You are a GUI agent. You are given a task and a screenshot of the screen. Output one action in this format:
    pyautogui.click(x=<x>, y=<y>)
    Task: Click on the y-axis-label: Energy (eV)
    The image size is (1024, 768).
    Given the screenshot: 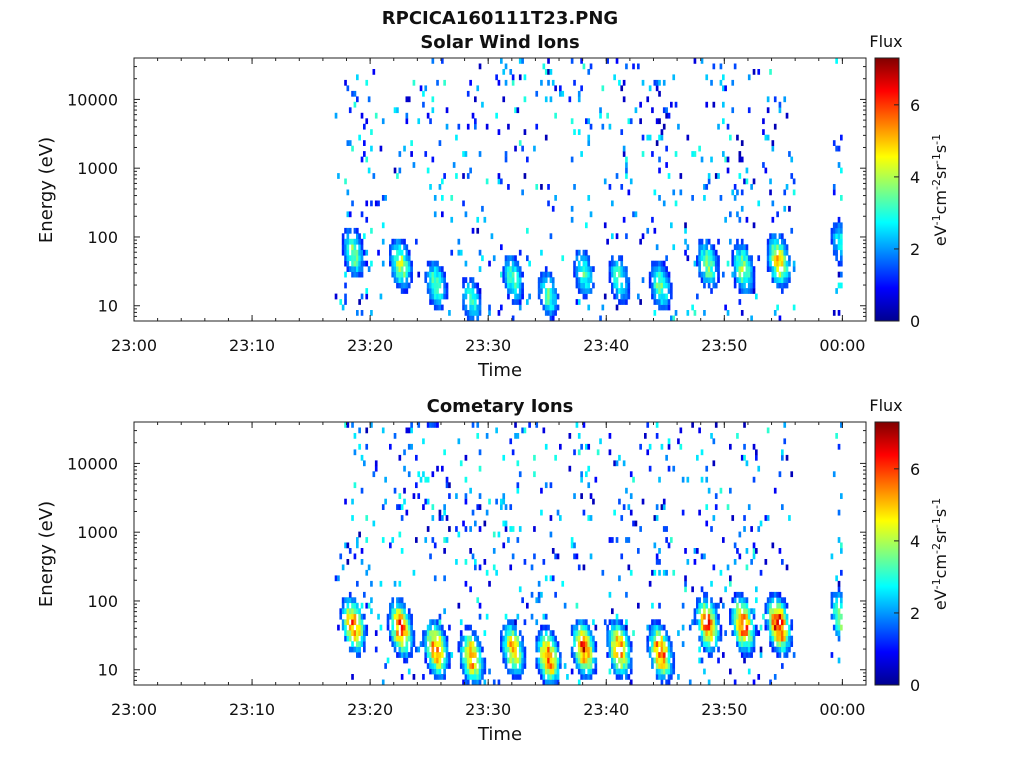 What is the action you would take?
    pyautogui.click(x=46, y=190)
    